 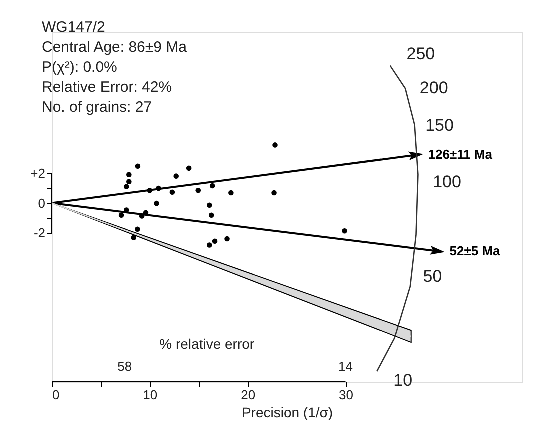 I want to click on annotation: 250, so click(x=421, y=54).